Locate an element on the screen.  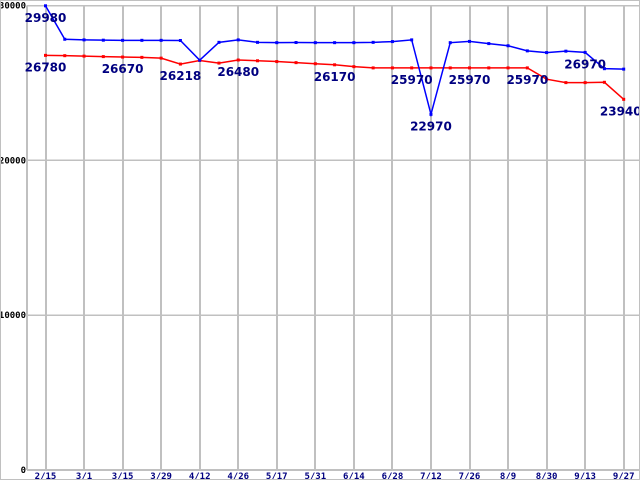
point-value-label: 23940 is located at coordinates (620, 111).